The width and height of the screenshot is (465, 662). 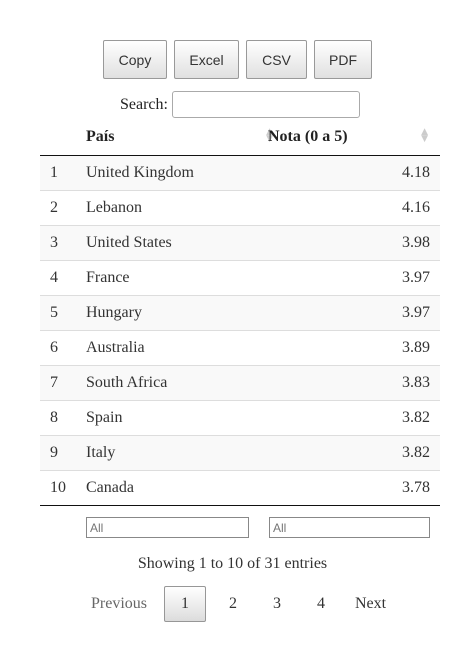 What do you see at coordinates (177, 313) in the screenshot?
I see `row-country: Hungary` at bounding box center [177, 313].